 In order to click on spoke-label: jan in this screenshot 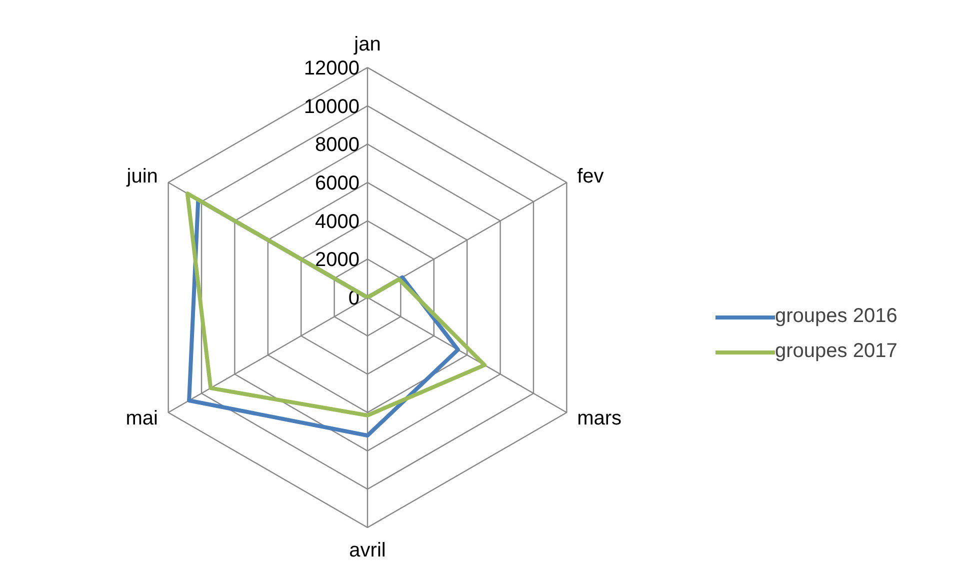, I will do `click(367, 45)`.